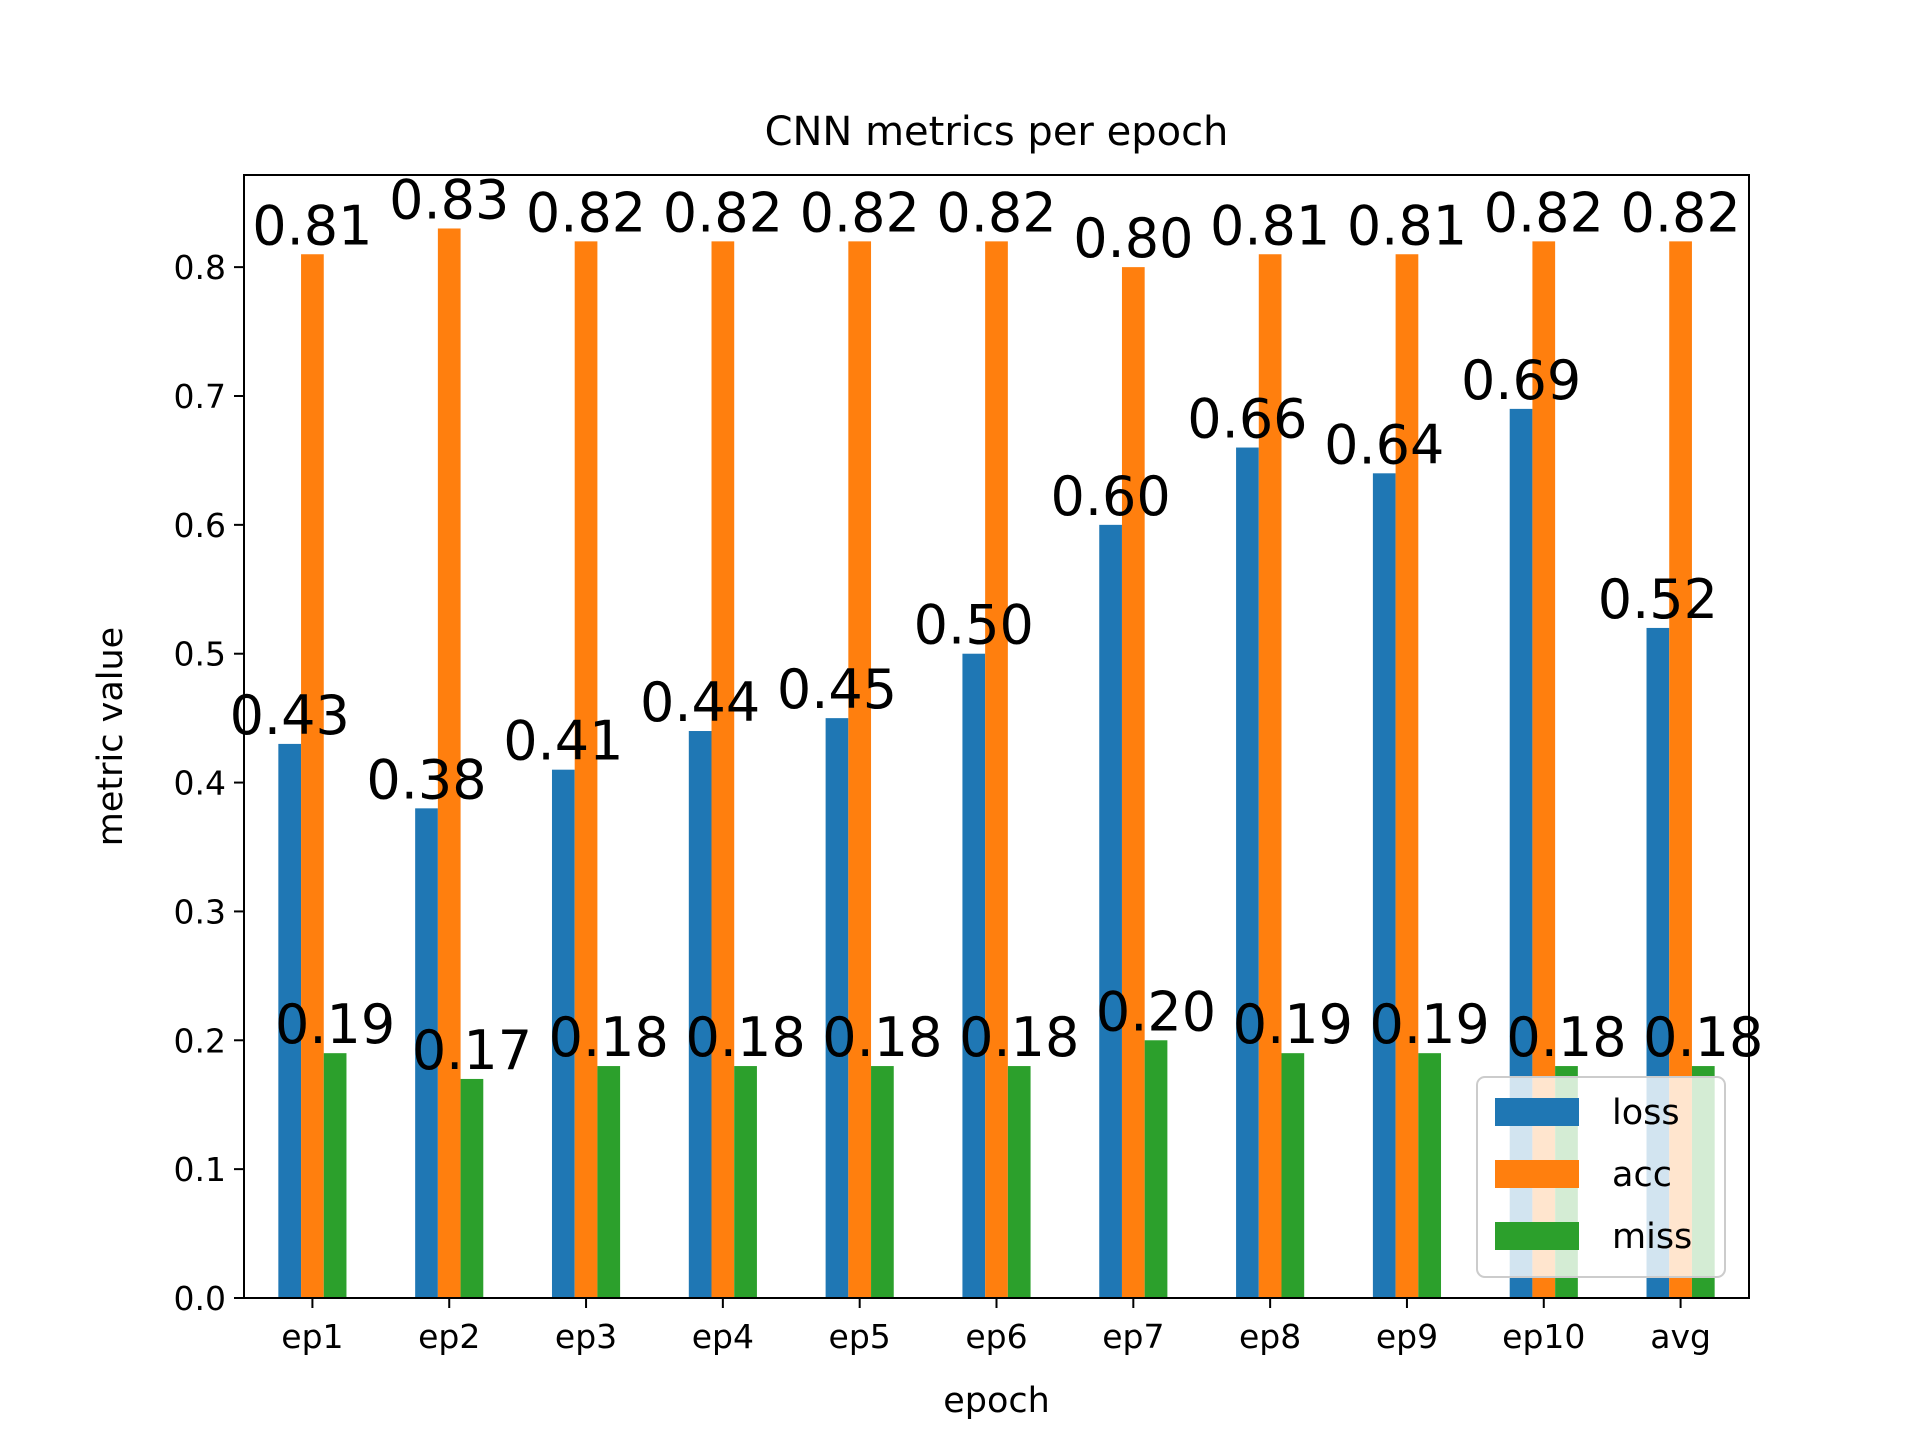  I want to click on x-tick-label-ep6: ep6, so click(996, 1336).